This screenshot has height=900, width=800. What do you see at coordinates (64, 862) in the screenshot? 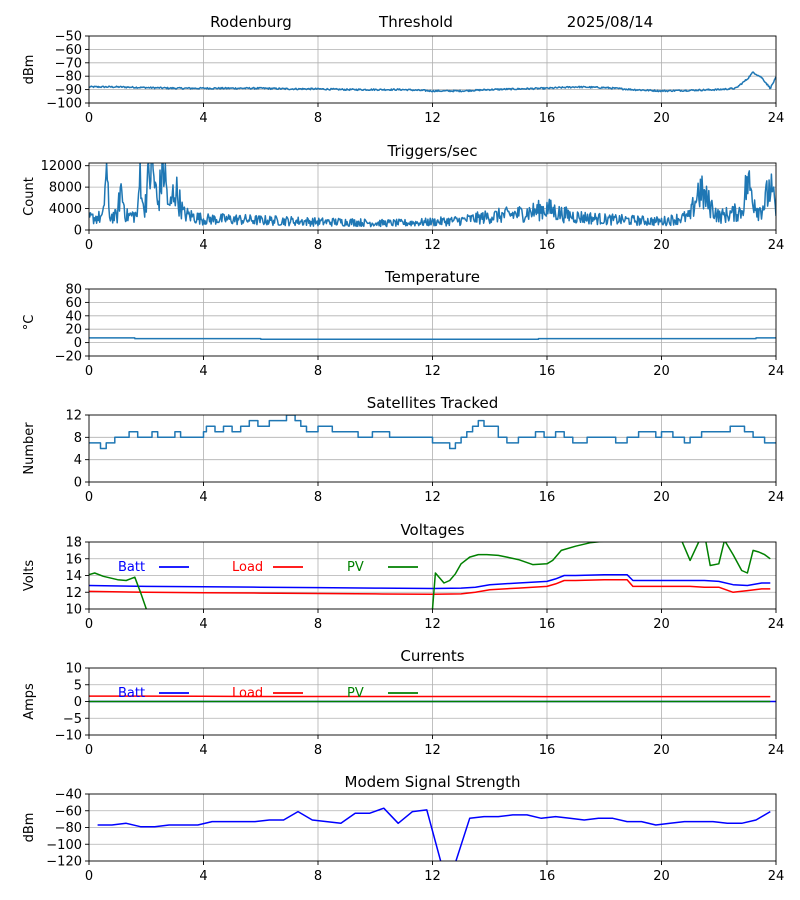
I see `y-tick-label: −120` at bounding box center [64, 862].